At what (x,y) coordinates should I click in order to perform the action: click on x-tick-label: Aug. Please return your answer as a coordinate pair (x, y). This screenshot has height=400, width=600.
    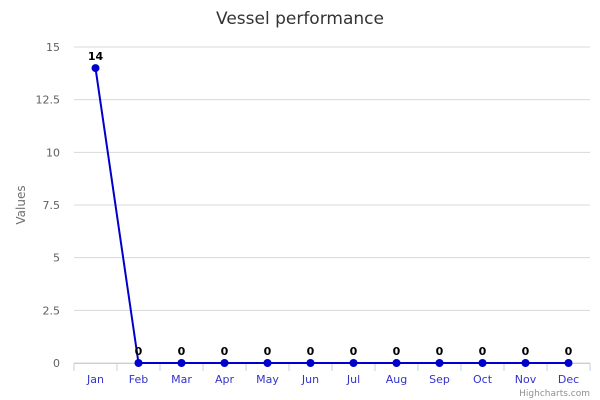
    Looking at the image, I should click on (396, 379).